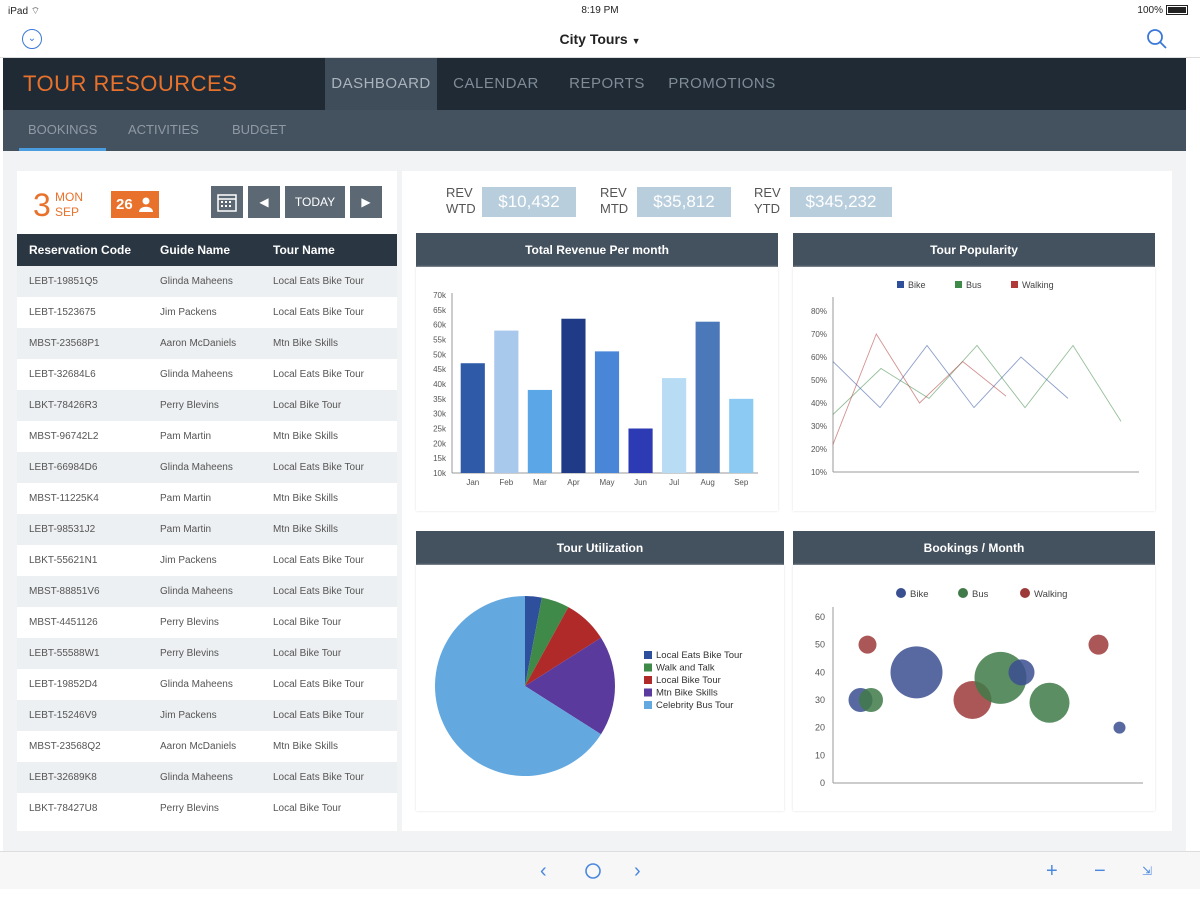 Image resolution: width=1200 pixels, height=921 pixels. Describe the element at coordinates (63, 130) in the screenshot. I see `subtab-bookings: BOOKINGS` at that location.